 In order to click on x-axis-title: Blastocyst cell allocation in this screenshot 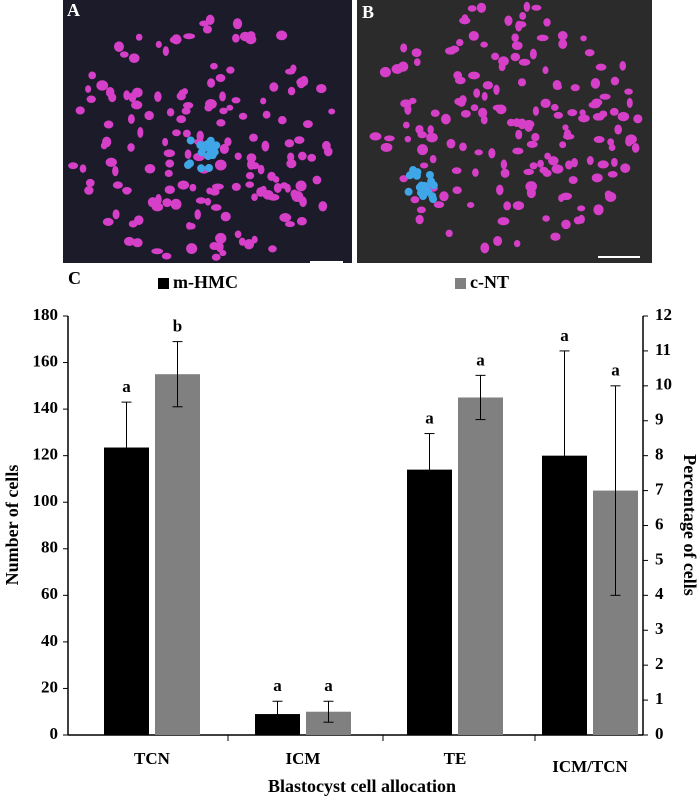, I will do `click(362, 786)`.